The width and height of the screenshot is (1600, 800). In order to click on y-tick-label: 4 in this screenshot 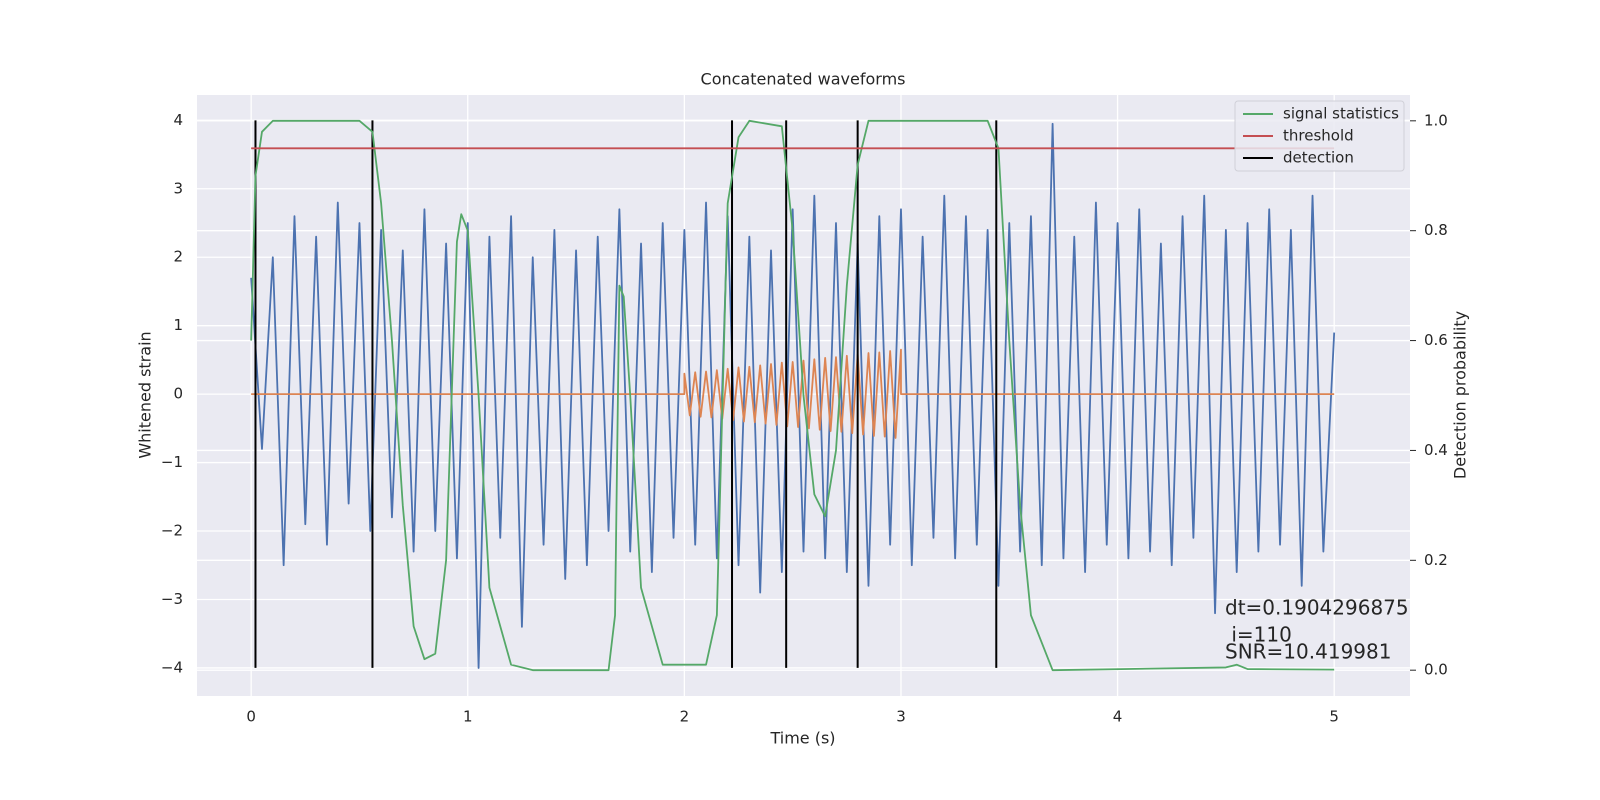, I will do `click(178, 120)`.